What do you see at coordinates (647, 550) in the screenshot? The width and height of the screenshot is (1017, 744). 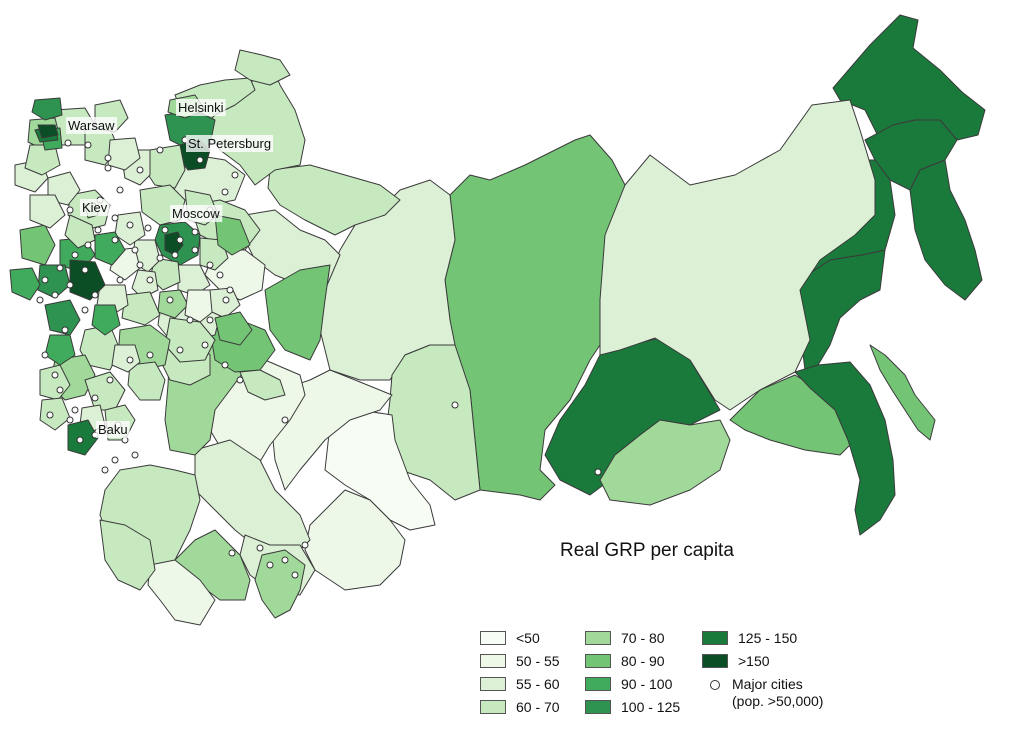 I see `map-title: Real GRP per capita` at bounding box center [647, 550].